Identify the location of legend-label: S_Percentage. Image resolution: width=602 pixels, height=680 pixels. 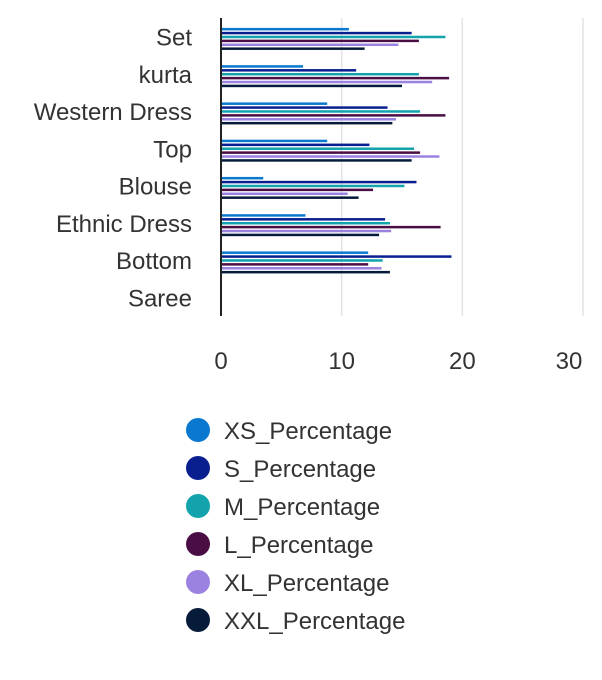
(300, 469).